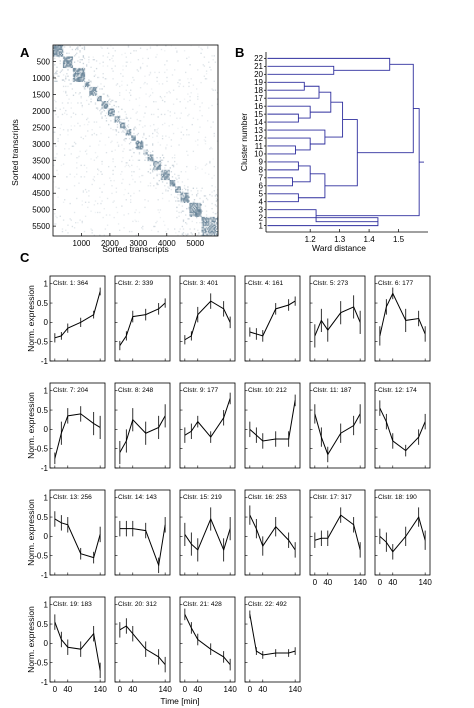 Image resolution: width=474 pixels, height=708 pixels. What do you see at coordinates (41, 94) in the screenshot?
I see `y-tick-label: 1500` at bounding box center [41, 94].